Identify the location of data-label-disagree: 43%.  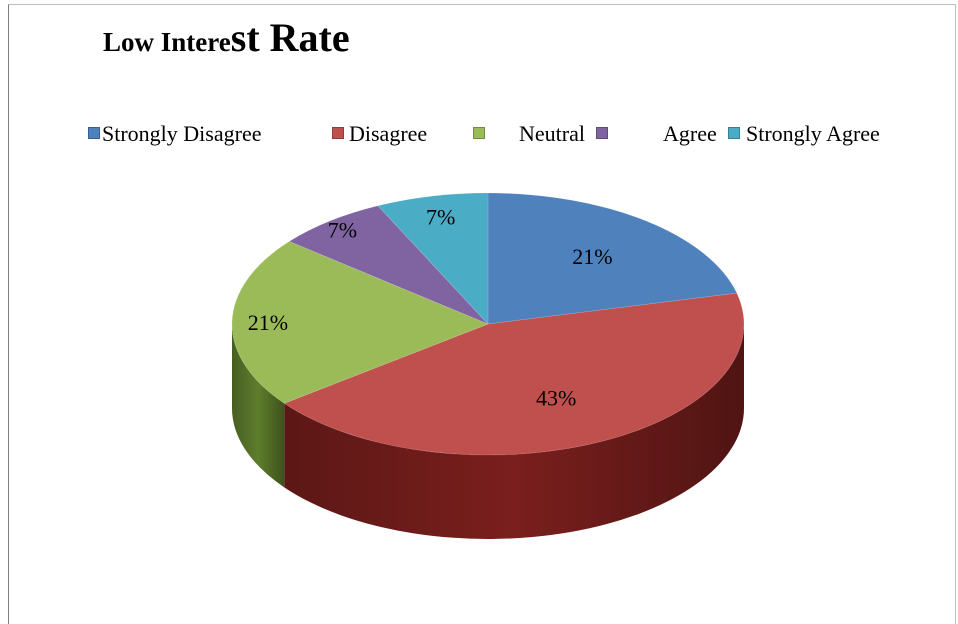
(556, 397).